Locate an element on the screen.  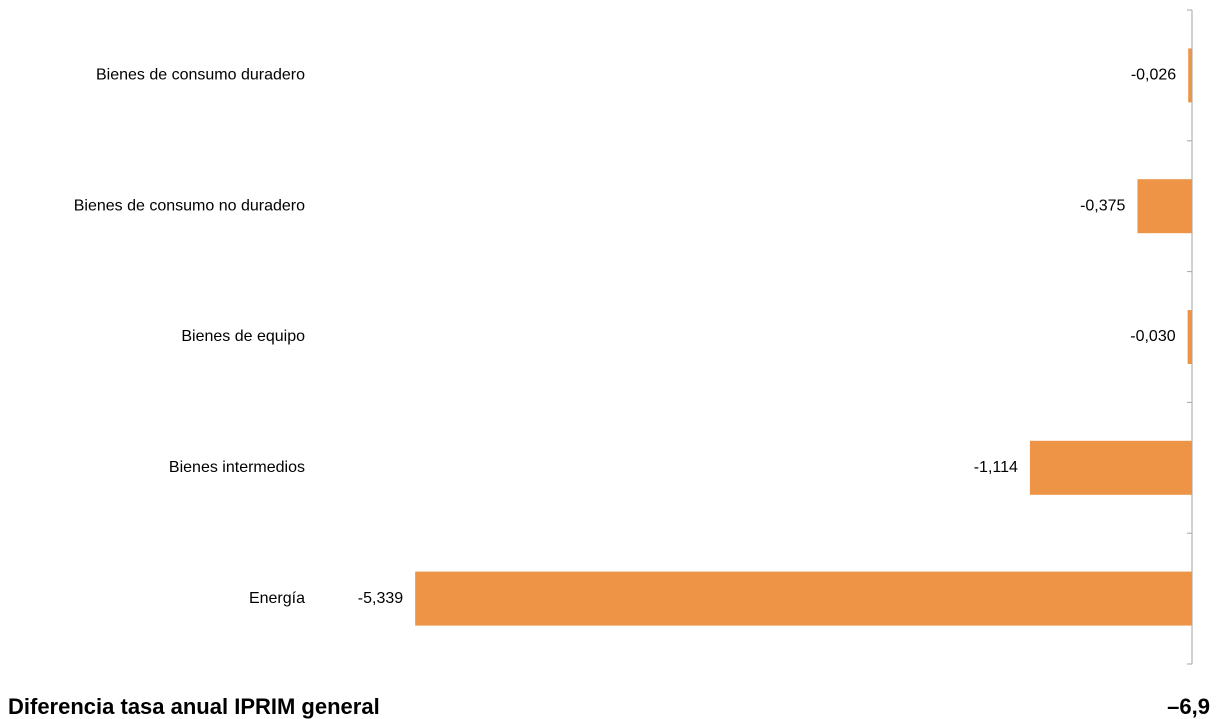
footer-label: Diferencia tasa anual IPRIM general is located at coordinates (194, 706).